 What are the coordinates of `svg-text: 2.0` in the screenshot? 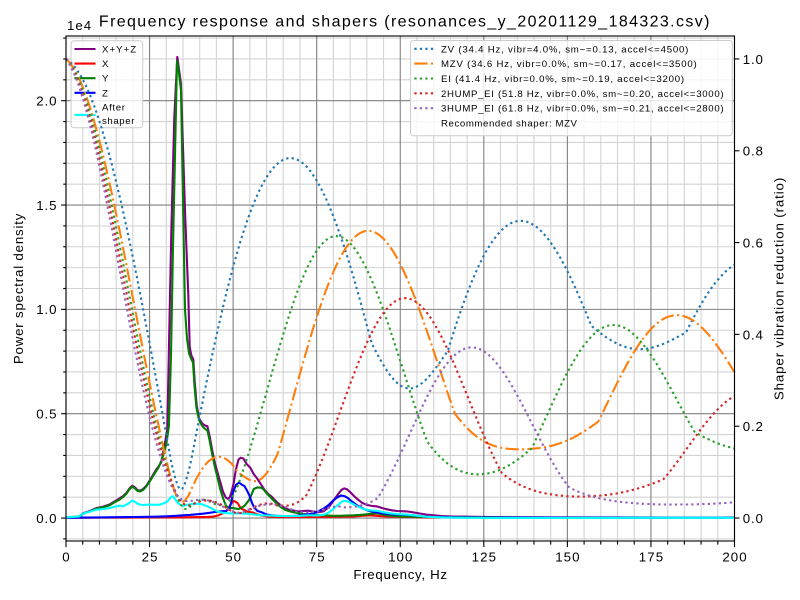 It's located at (46, 101).